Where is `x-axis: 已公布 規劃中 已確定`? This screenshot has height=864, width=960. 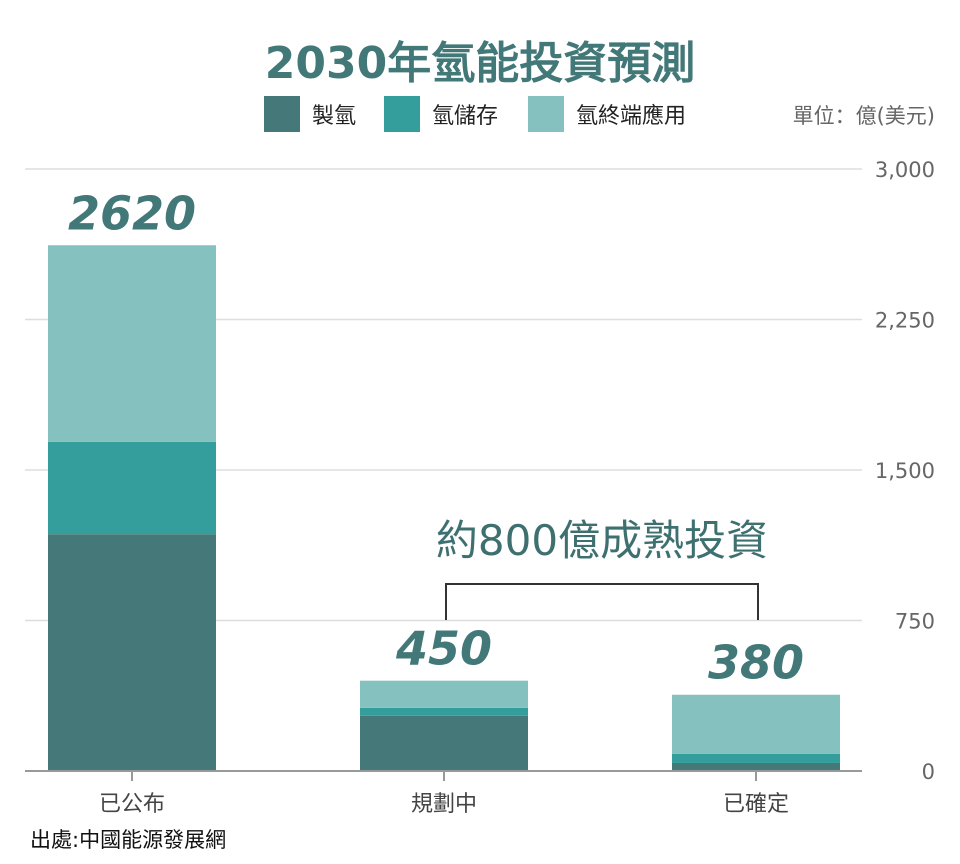
x-axis: 已公布 規劃中 已確定 is located at coordinates (443, 793).